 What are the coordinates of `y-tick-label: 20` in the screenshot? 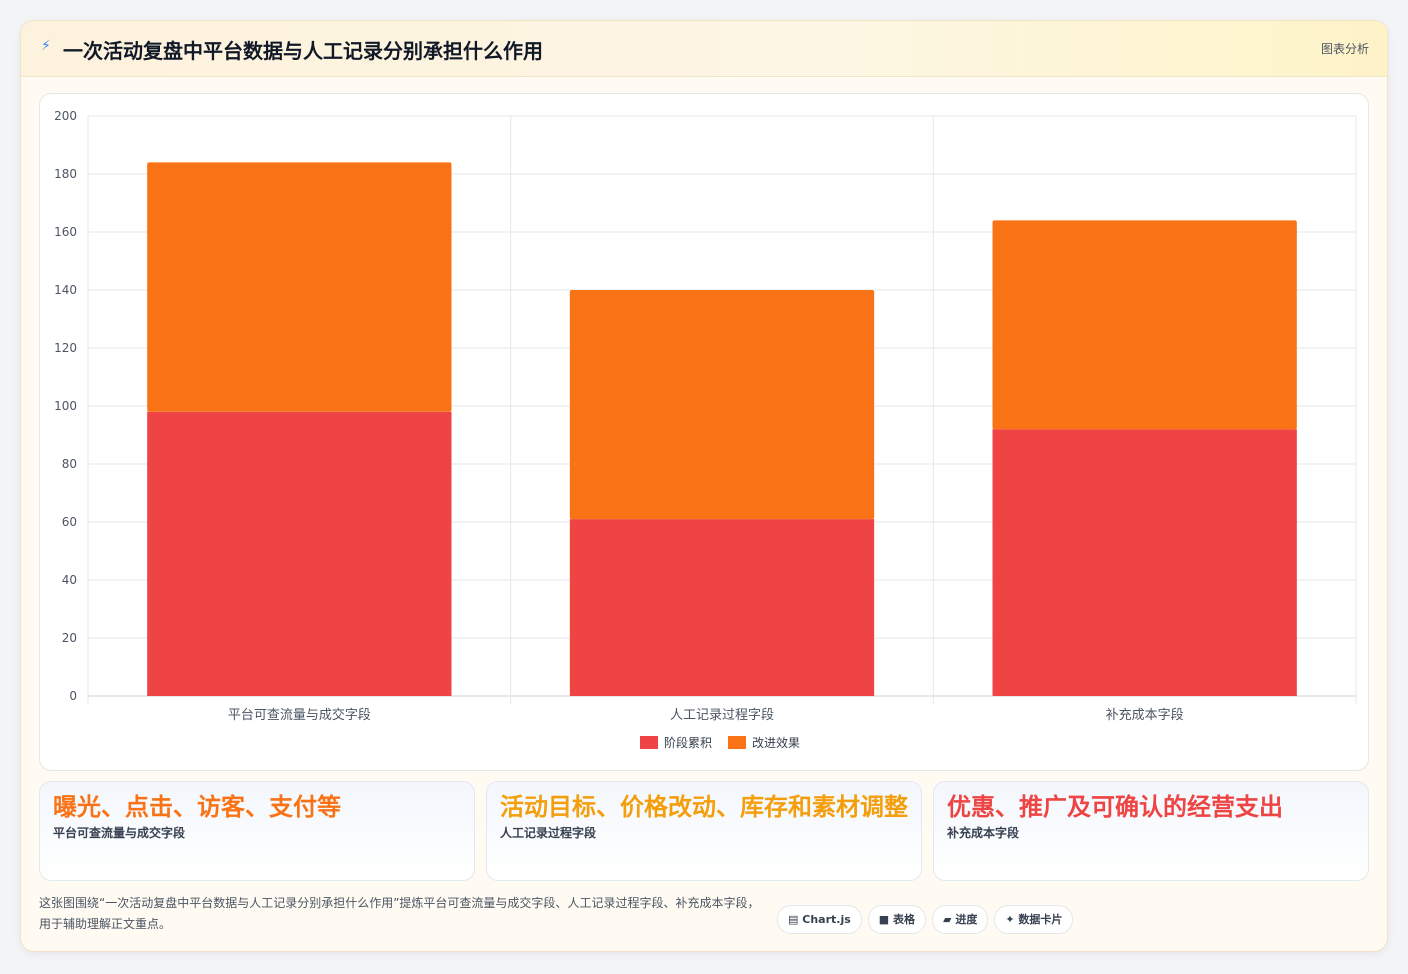 It's located at (69, 638).